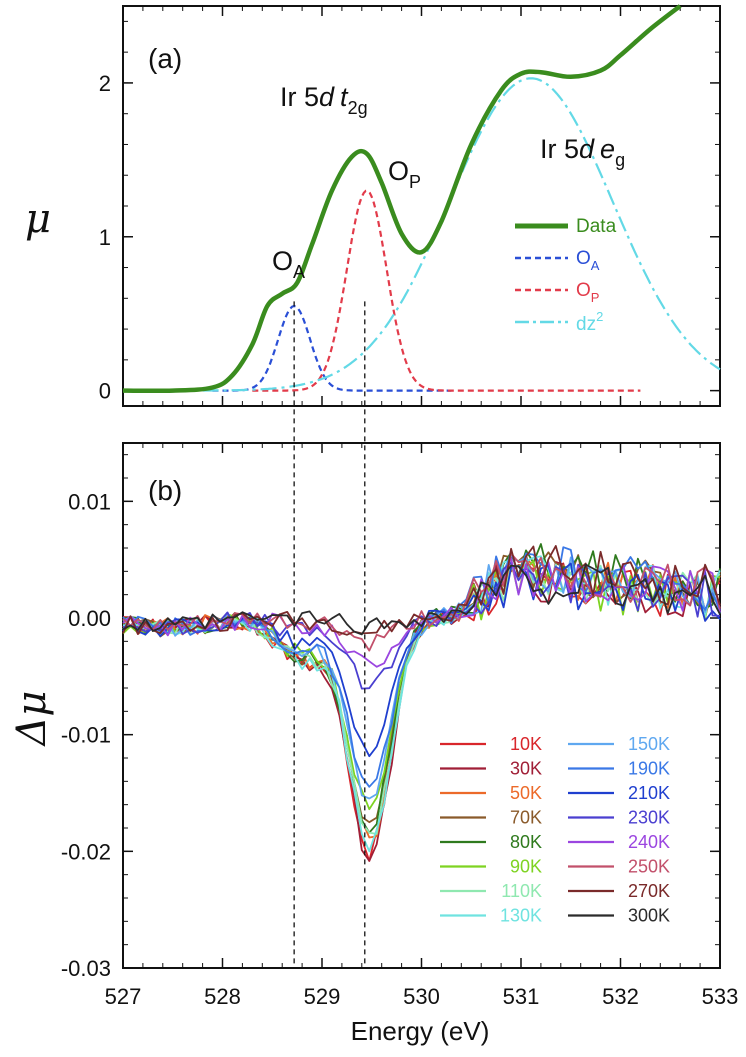 This screenshot has width=746, height=1057. I want to click on annotation-eg-base: Ir 5, so click(559, 149).